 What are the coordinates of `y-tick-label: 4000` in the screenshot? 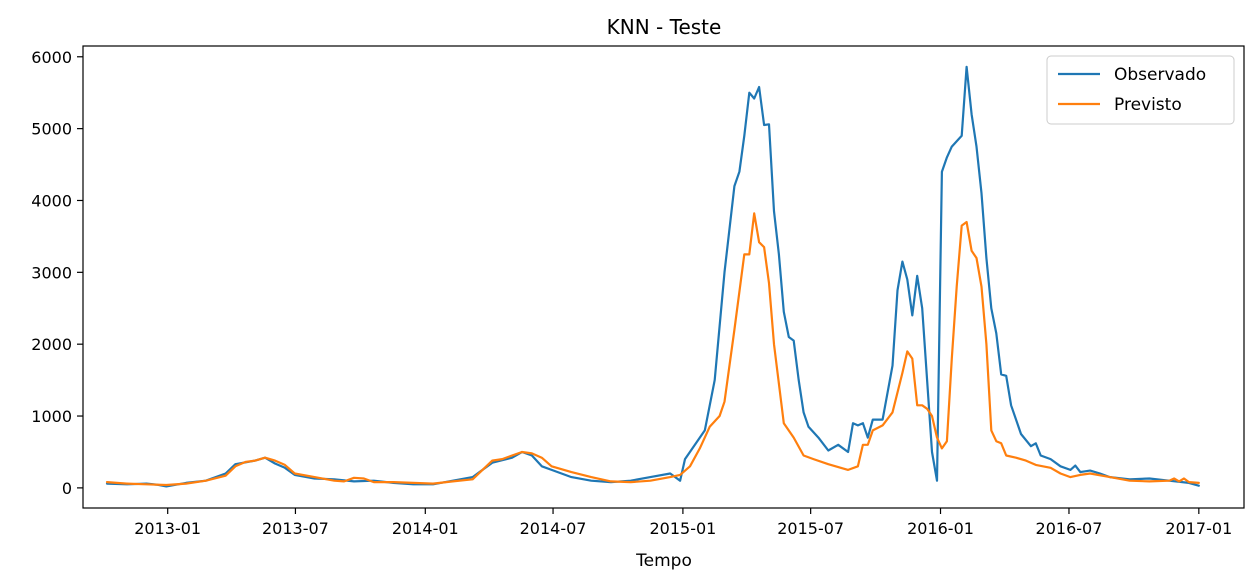 It's located at (51, 200).